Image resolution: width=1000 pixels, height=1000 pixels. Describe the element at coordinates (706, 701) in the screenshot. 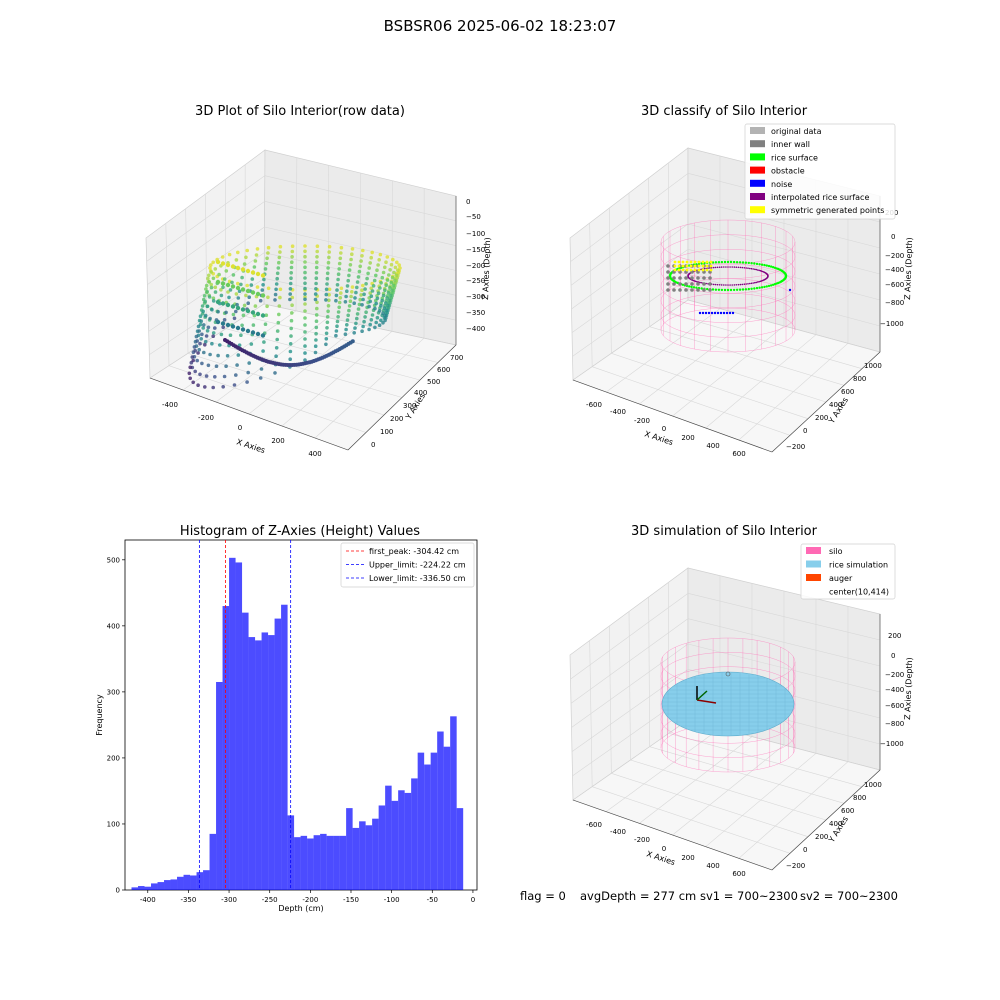

I see `axis-marker` at that location.